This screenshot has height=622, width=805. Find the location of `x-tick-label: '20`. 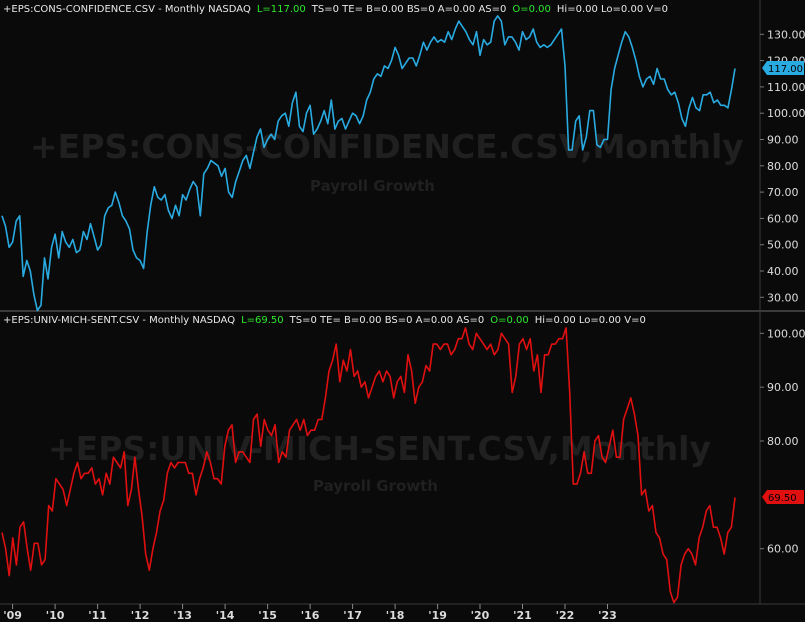

x-tick-label: '20 is located at coordinates (480, 615).